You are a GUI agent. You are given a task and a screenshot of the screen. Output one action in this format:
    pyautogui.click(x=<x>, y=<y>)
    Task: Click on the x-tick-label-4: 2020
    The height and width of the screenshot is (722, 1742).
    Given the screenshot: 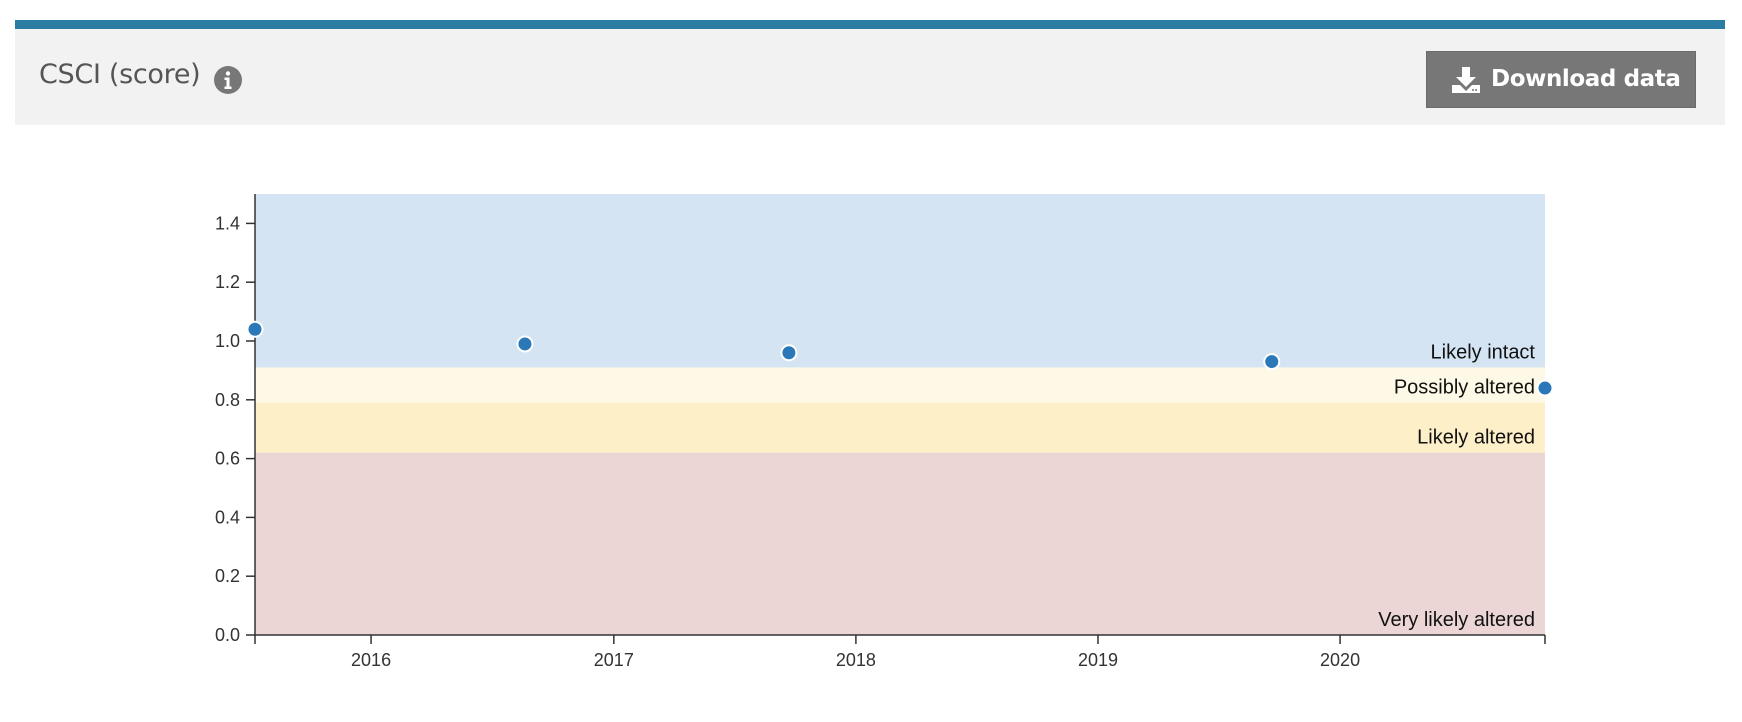 What is the action you would take?
    pyautogui.click(x=1340, y=660)
    